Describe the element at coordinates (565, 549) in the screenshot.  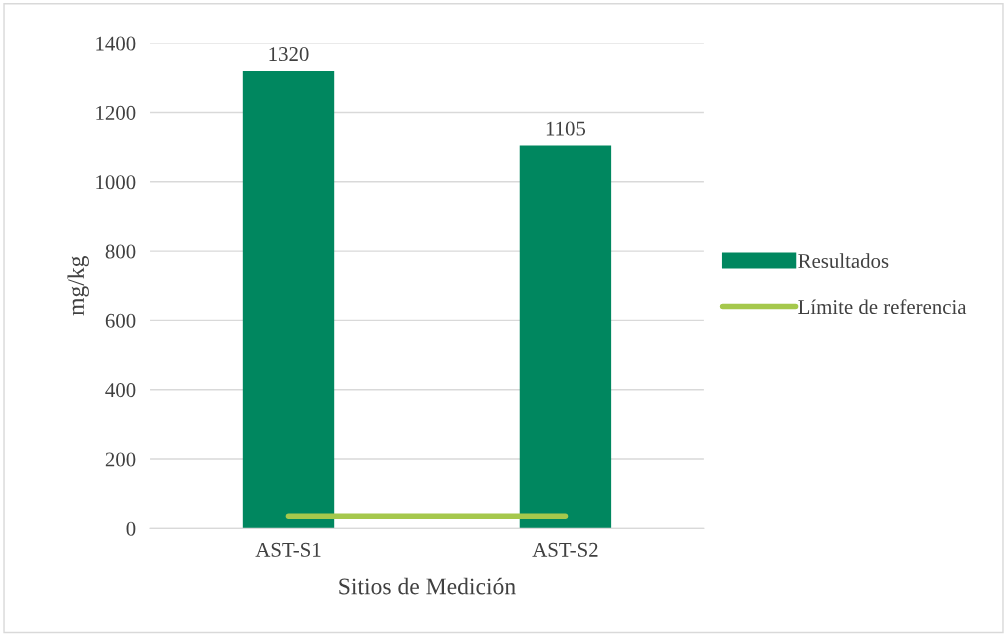
I see `x-tick-label: AST-S2` at that location.